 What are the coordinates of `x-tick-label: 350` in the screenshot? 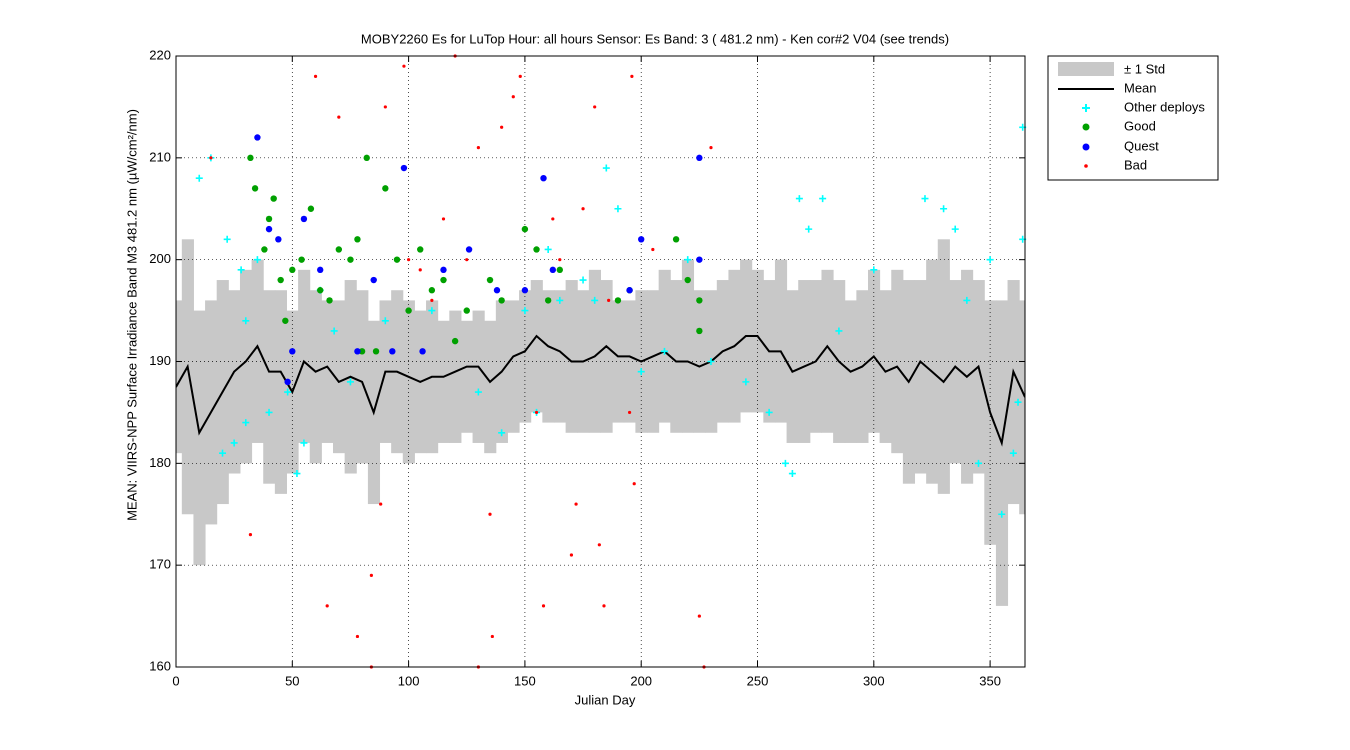 It's located at (990, 680).